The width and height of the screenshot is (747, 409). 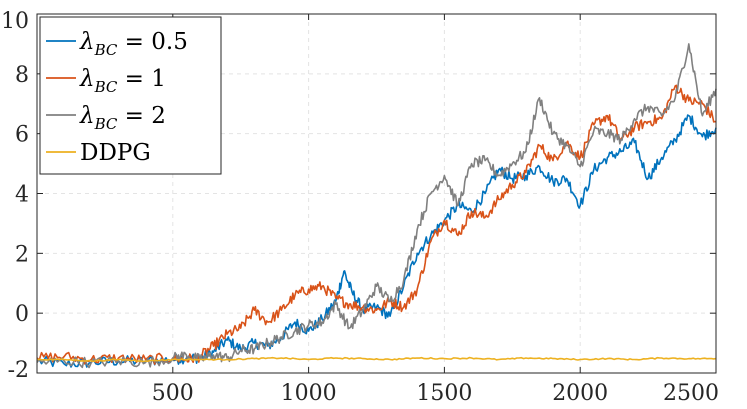 I want to click on legend: λBC = 0.5 λBC = 1 λBC = 2 DDPG, so click(x=130, y=95).